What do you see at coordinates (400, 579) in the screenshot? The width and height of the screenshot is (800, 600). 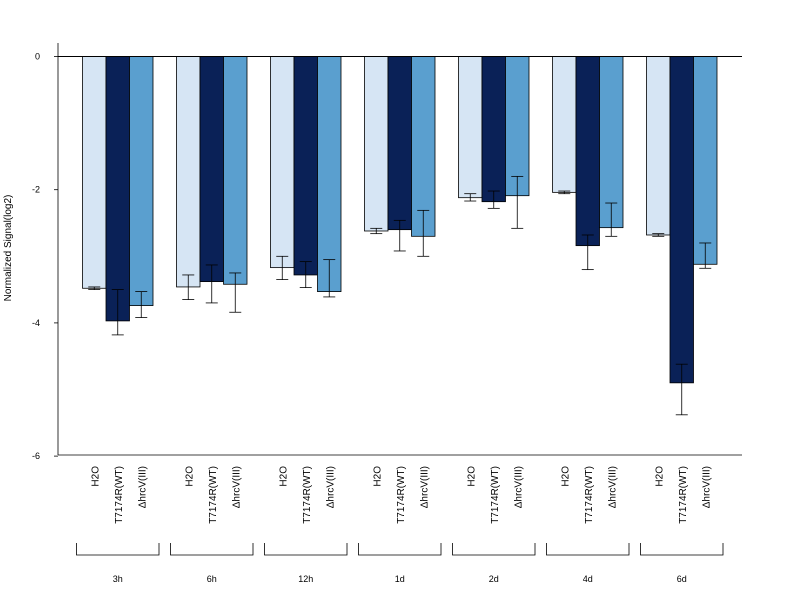 I see `group-label-1d: 1d` at bounding box center [400, 579].